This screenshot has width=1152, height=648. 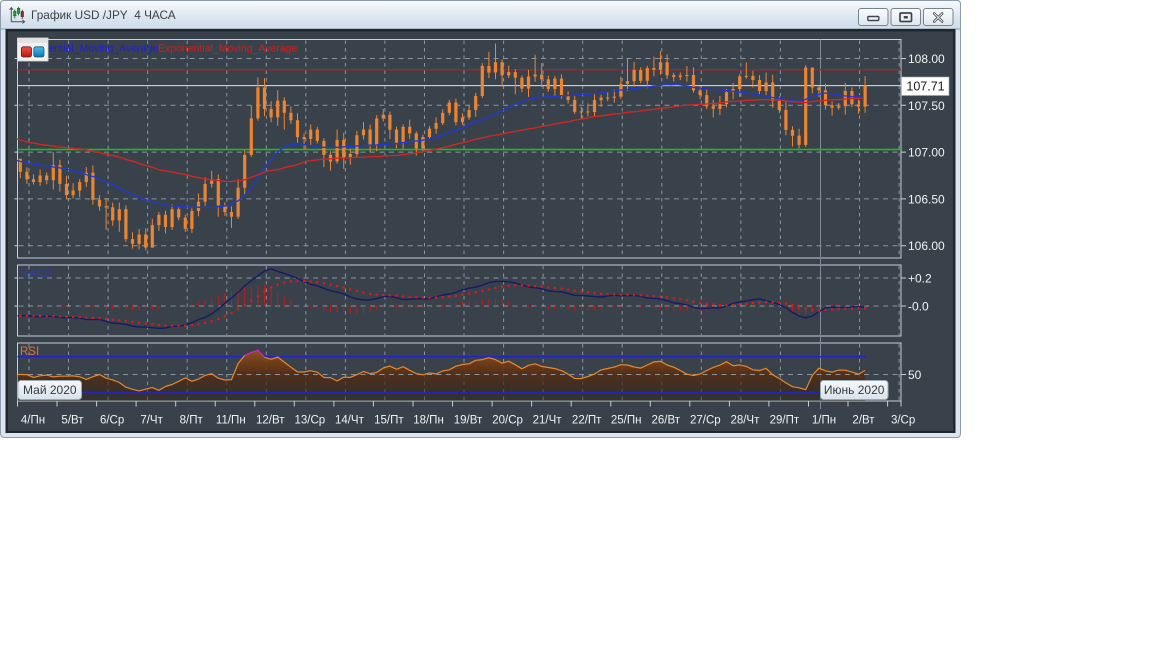 What do you see at coordinates (666, 421) in the screenshot?
I see `svg-text: 26/Вт` at bounding box center [666, 421].